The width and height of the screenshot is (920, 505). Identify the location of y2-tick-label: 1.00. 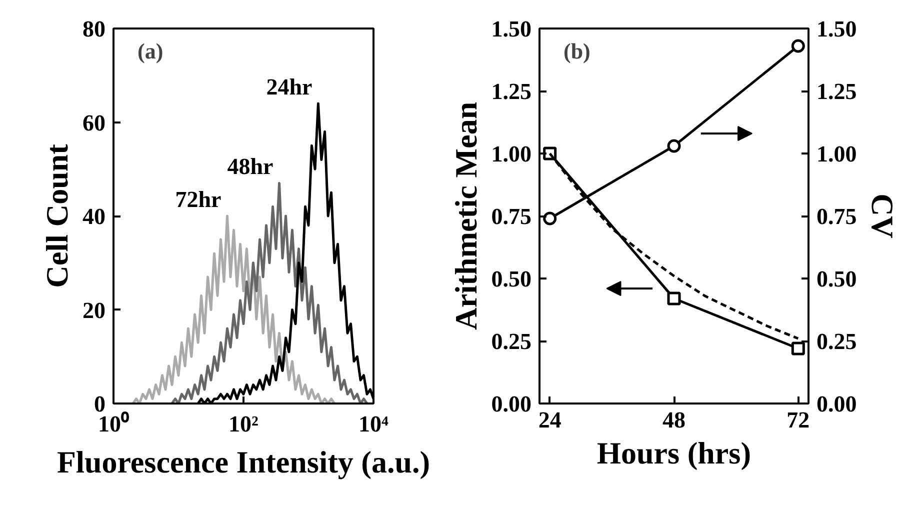
(836, 154).